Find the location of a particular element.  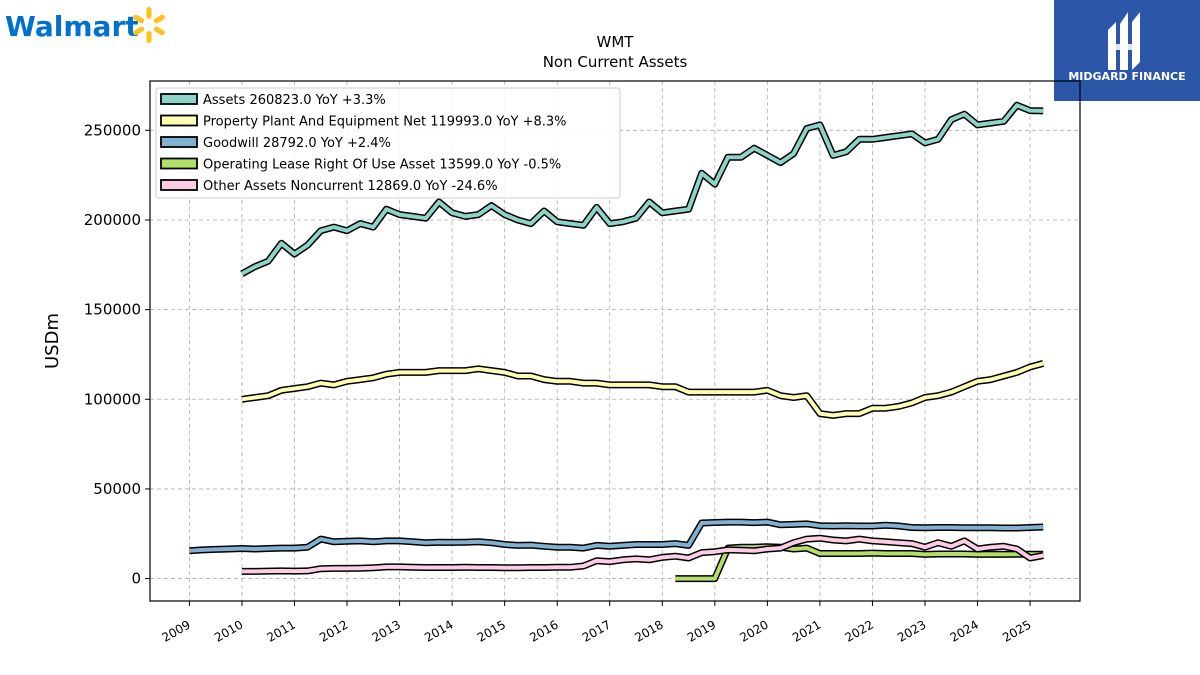

y-axis: 0 50000 100000 150000 200000 250000 is located at coordinates (117, 354).